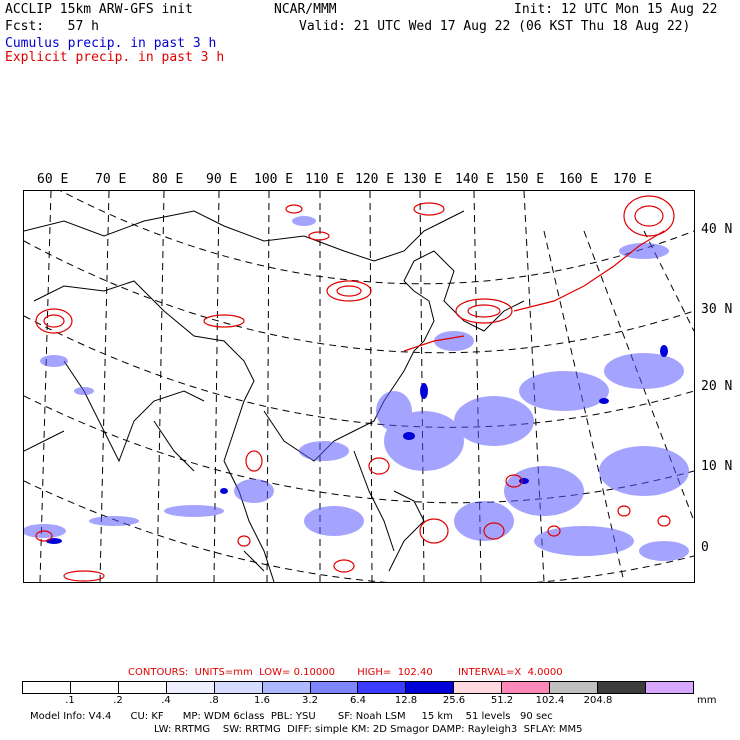 The height and width of the screenshot is (740, 740). Describe the element at coordinates (502, 700) in the screenshot. I see `colorbar-tick-label: 51.2` at that location.